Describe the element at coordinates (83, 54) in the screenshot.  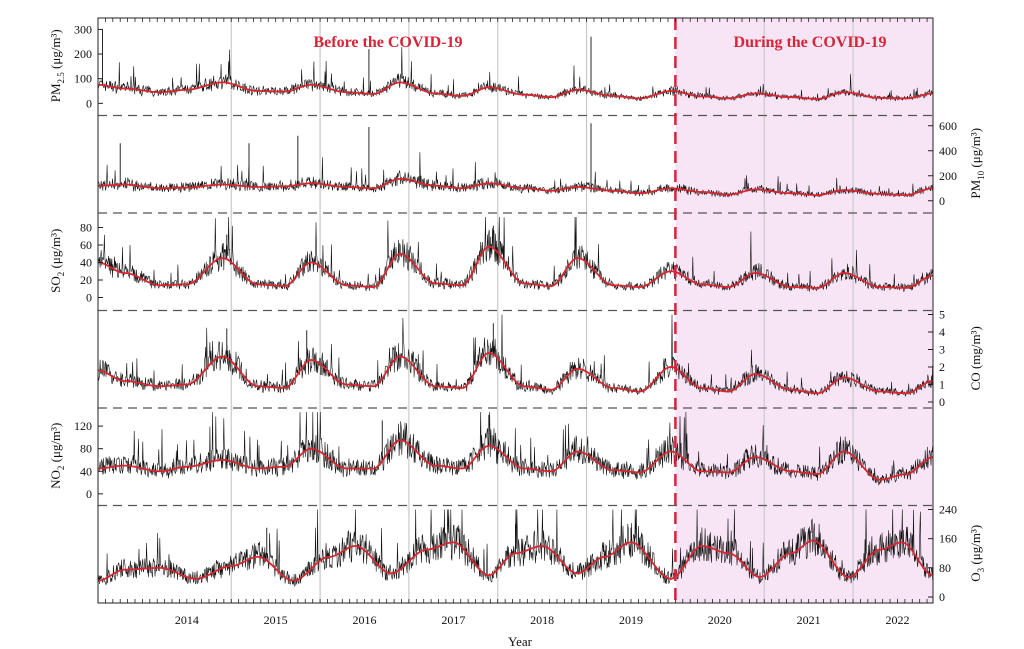
I see `pm25-tick-label: 200` at that location.